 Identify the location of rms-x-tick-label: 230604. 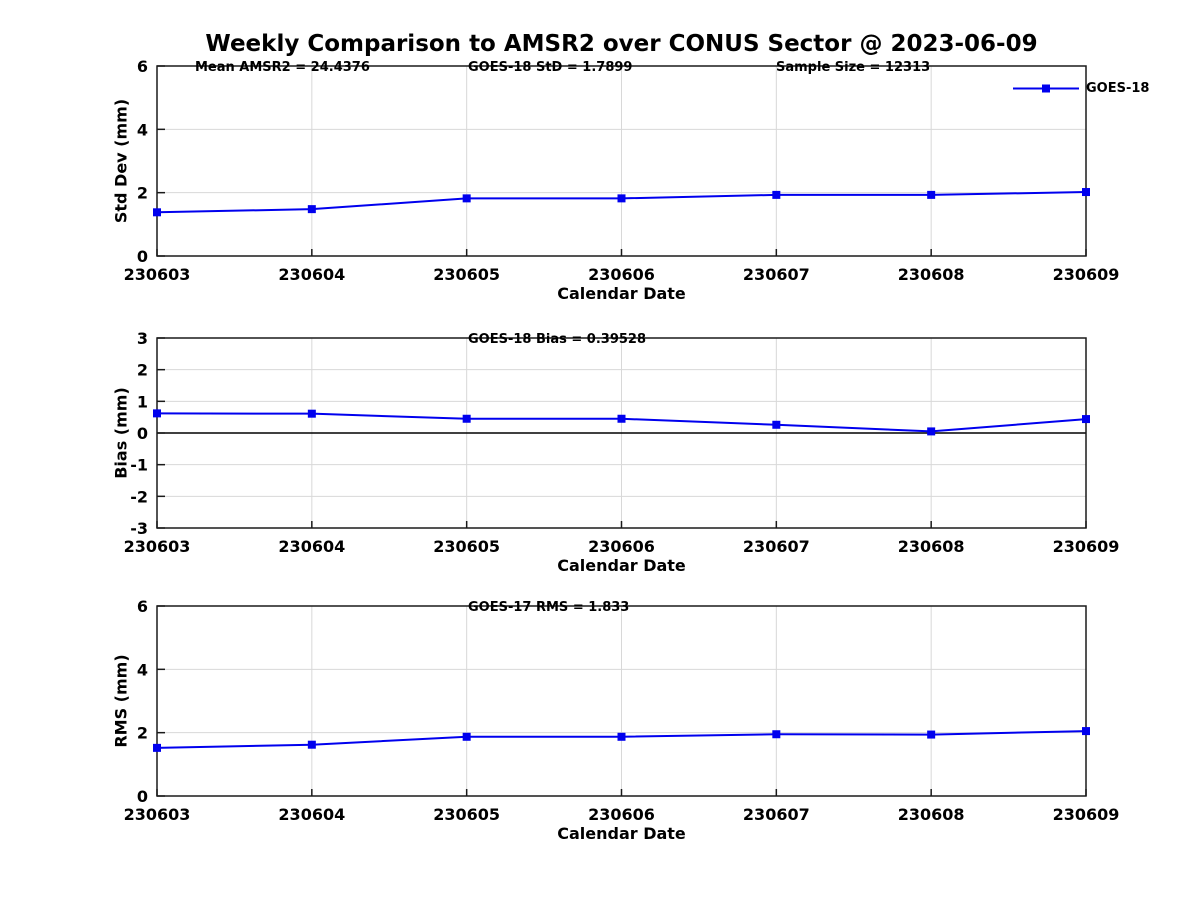
(311, 814).